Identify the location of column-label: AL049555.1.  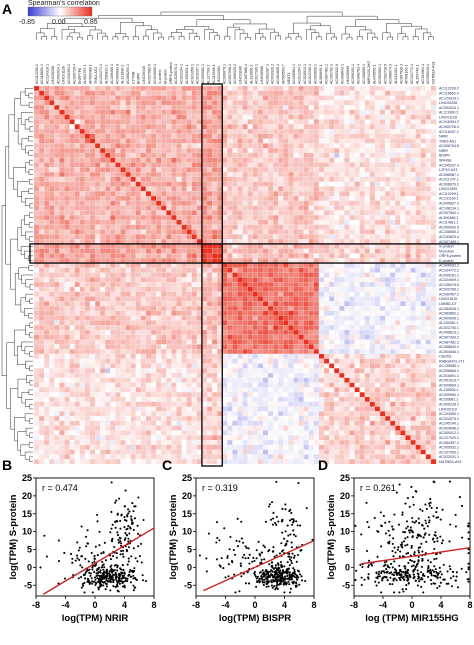
(375, 74).